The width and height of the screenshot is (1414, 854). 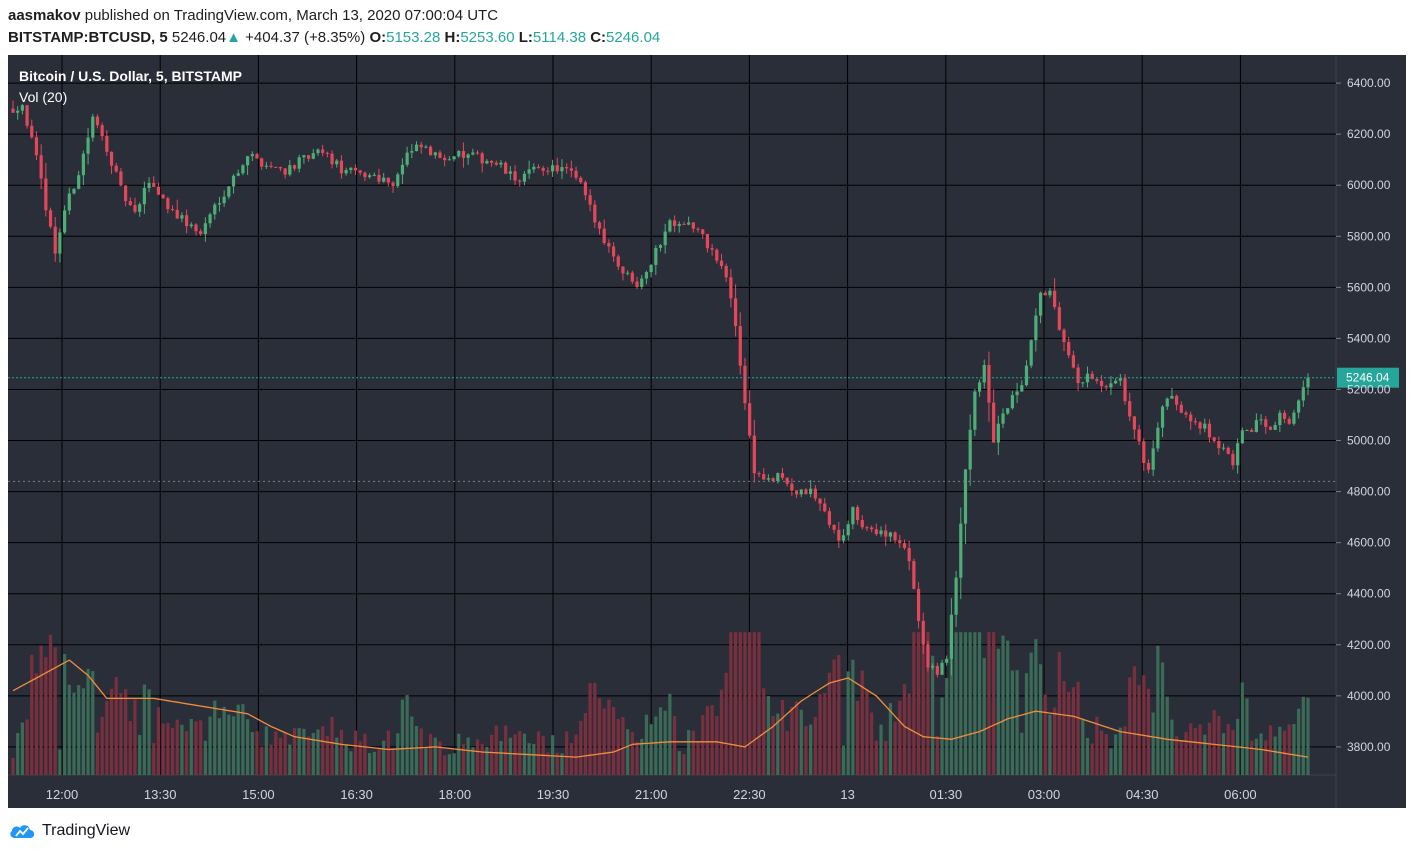 What do you see at coordinates (199, 37) in the screenshot?
I see `last-price: 5246.04` at bounding box center [199, 37].